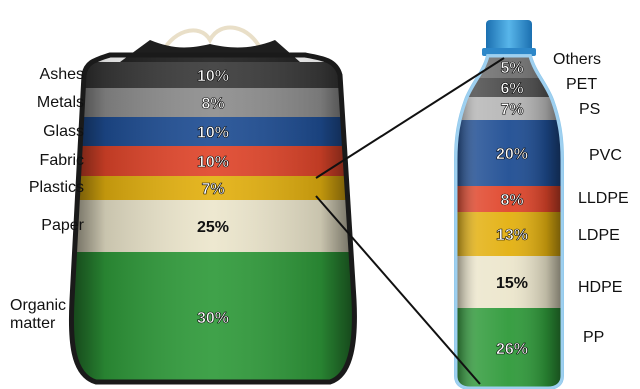 This screenshot has width=640, height=389. Describe the element at coordinates (212, 189) in the screenshot. I see `bag-value-label-plastics: 7%` at that location.